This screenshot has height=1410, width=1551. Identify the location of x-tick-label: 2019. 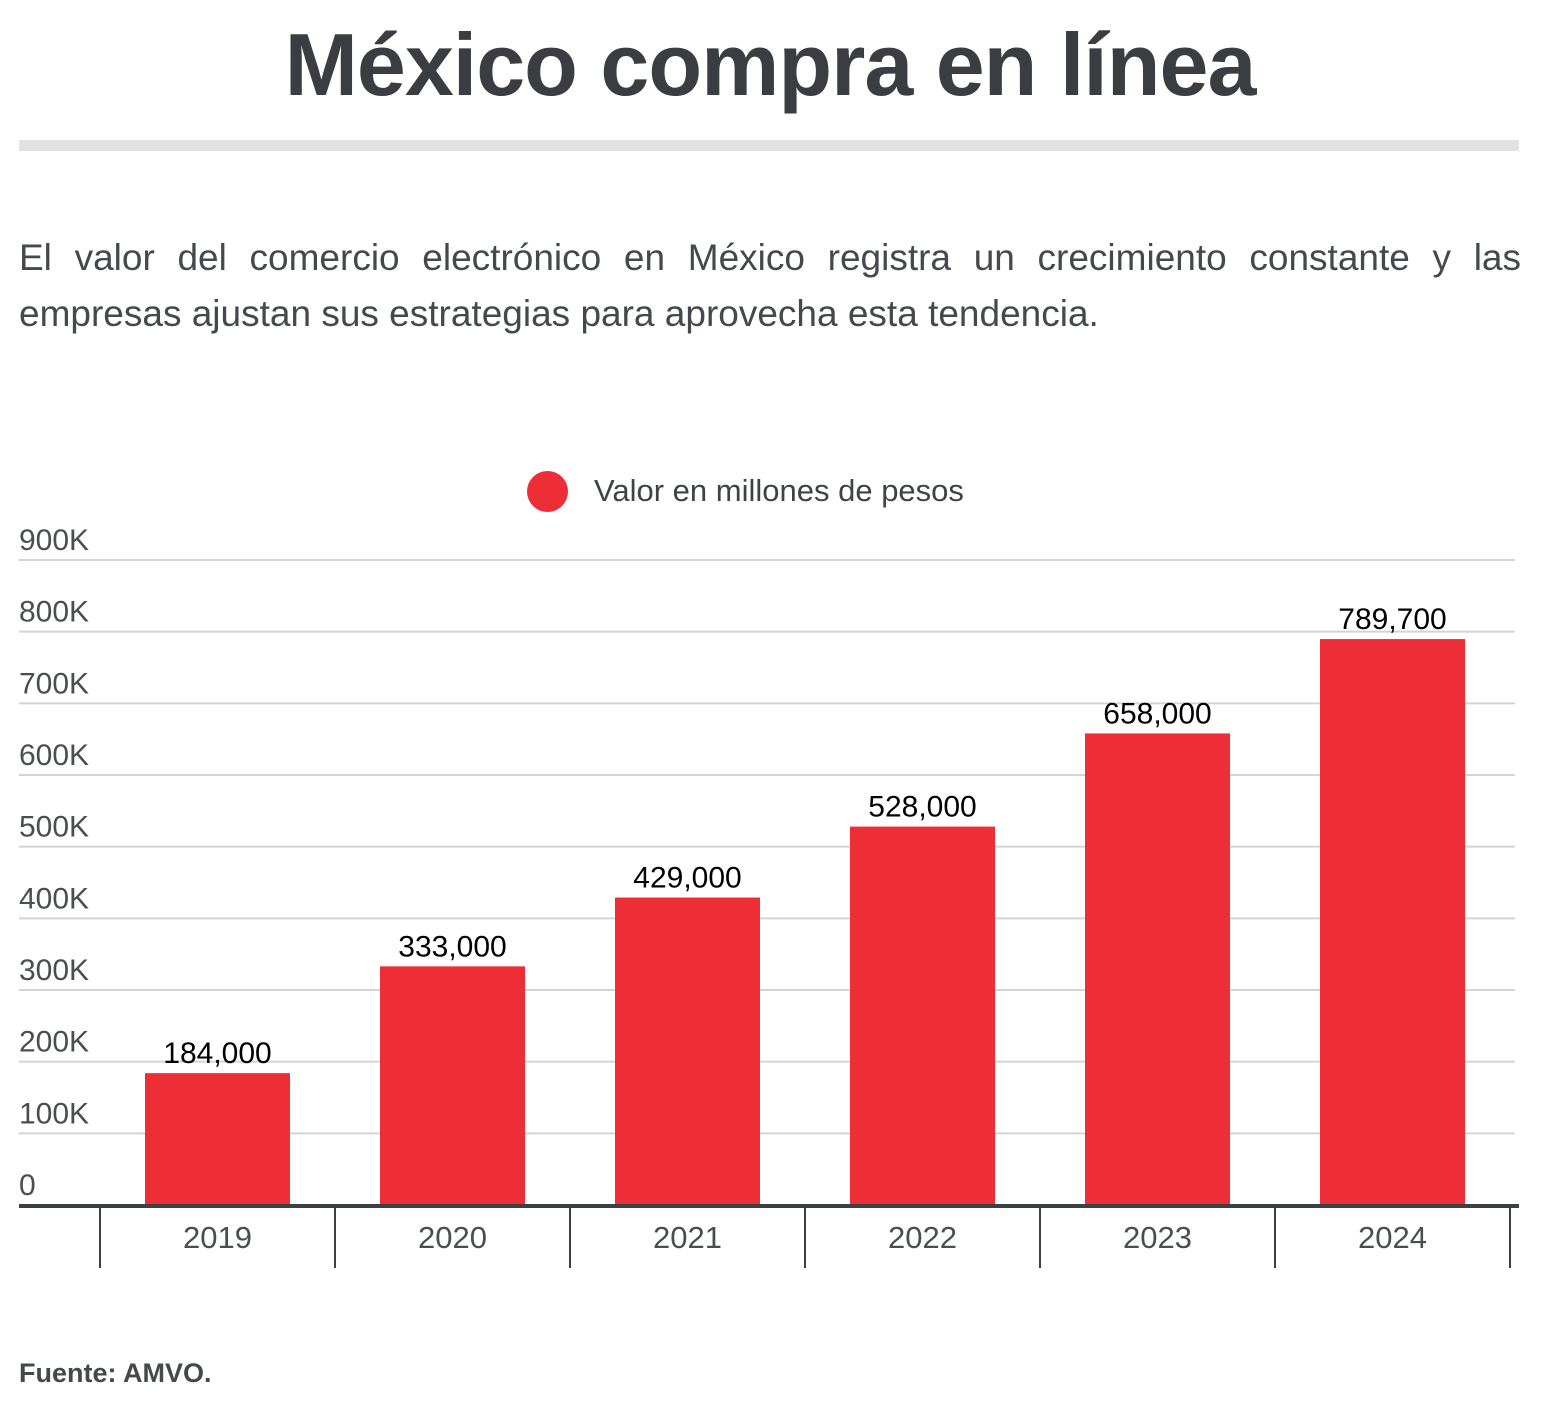
(217, 1237).